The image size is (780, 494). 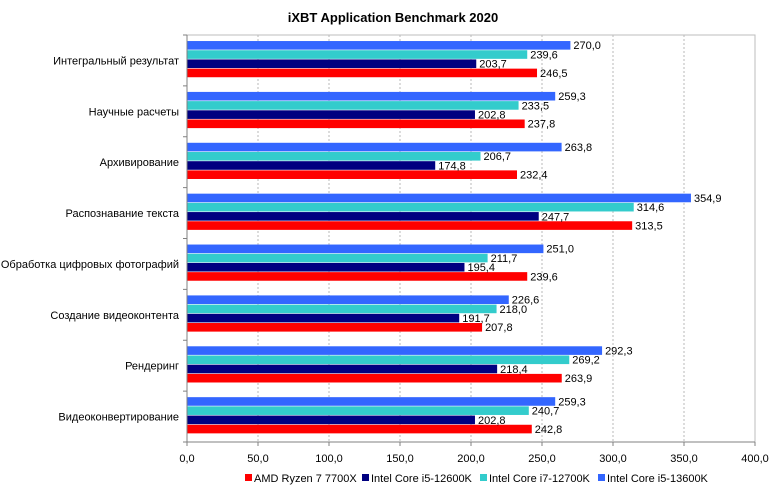 I want to click on x-tick-label: 350,0, so click(x=684, y=459).